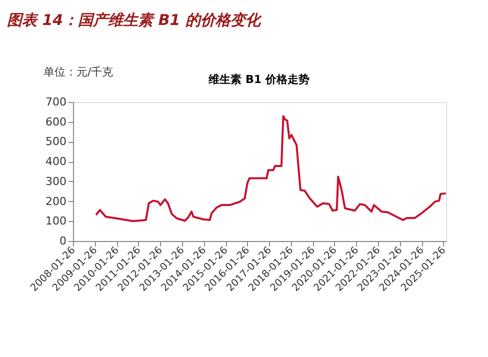 The image size is (488, 357). Describe the element at coordinates (56, 161) in the screenshot. I see `y-tick-label: 400` at that location.